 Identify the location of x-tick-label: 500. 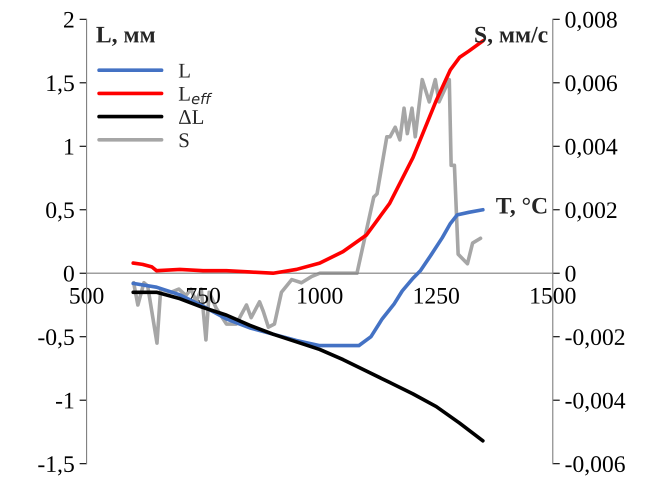
(87, 296).